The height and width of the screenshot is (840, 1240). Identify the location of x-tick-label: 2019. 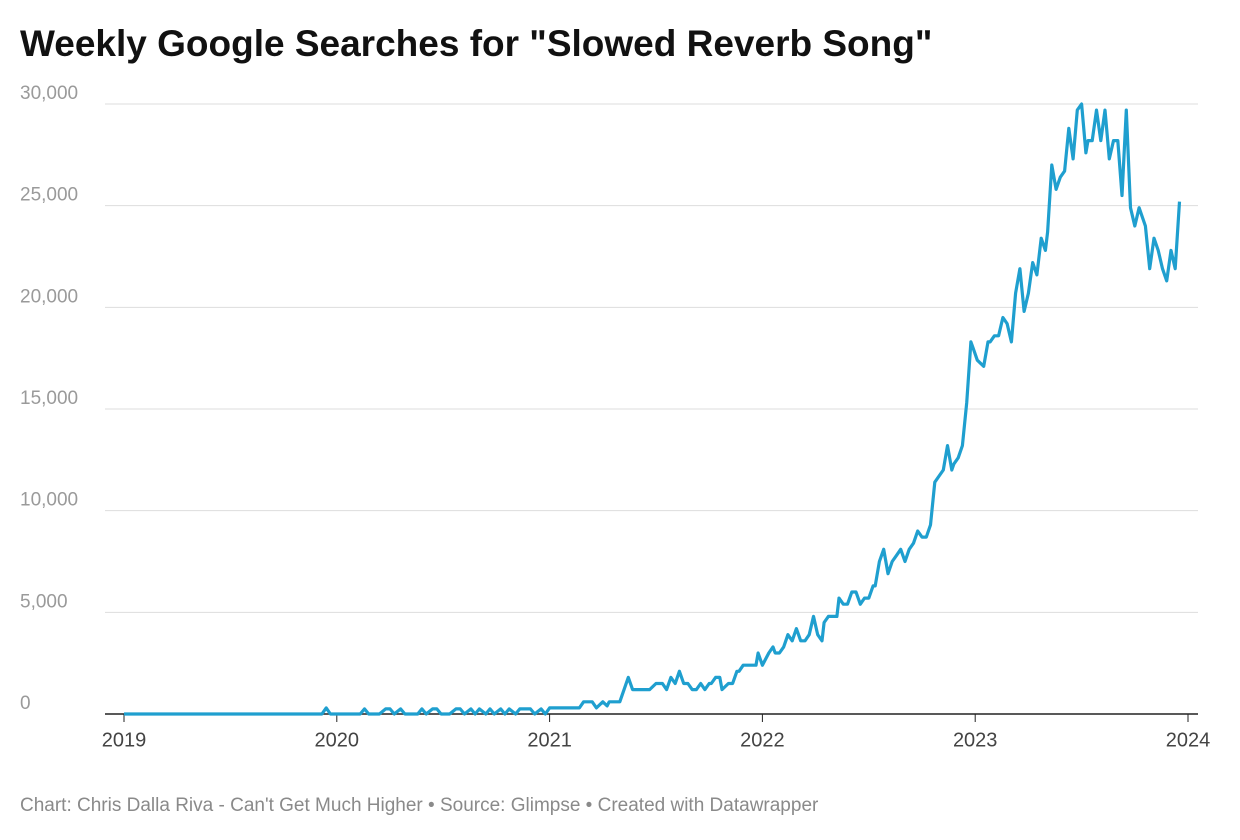
(124, 740).